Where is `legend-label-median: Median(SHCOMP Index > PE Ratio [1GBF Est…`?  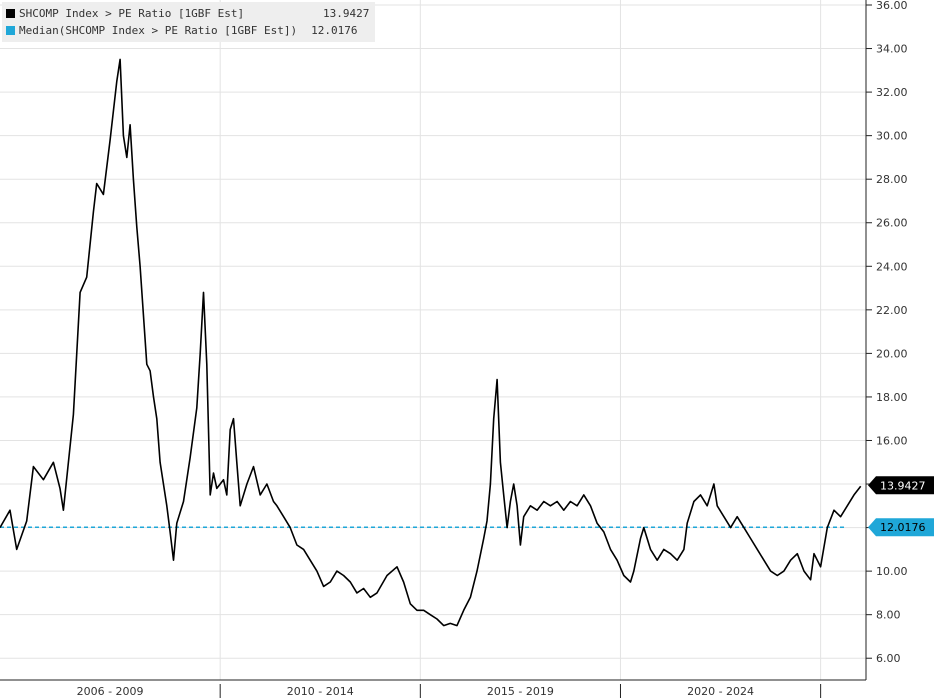 legend-label-median: Median(SHCOMP Index > PE Ratio [1GBF Est… is located at coordinates (158, 30).